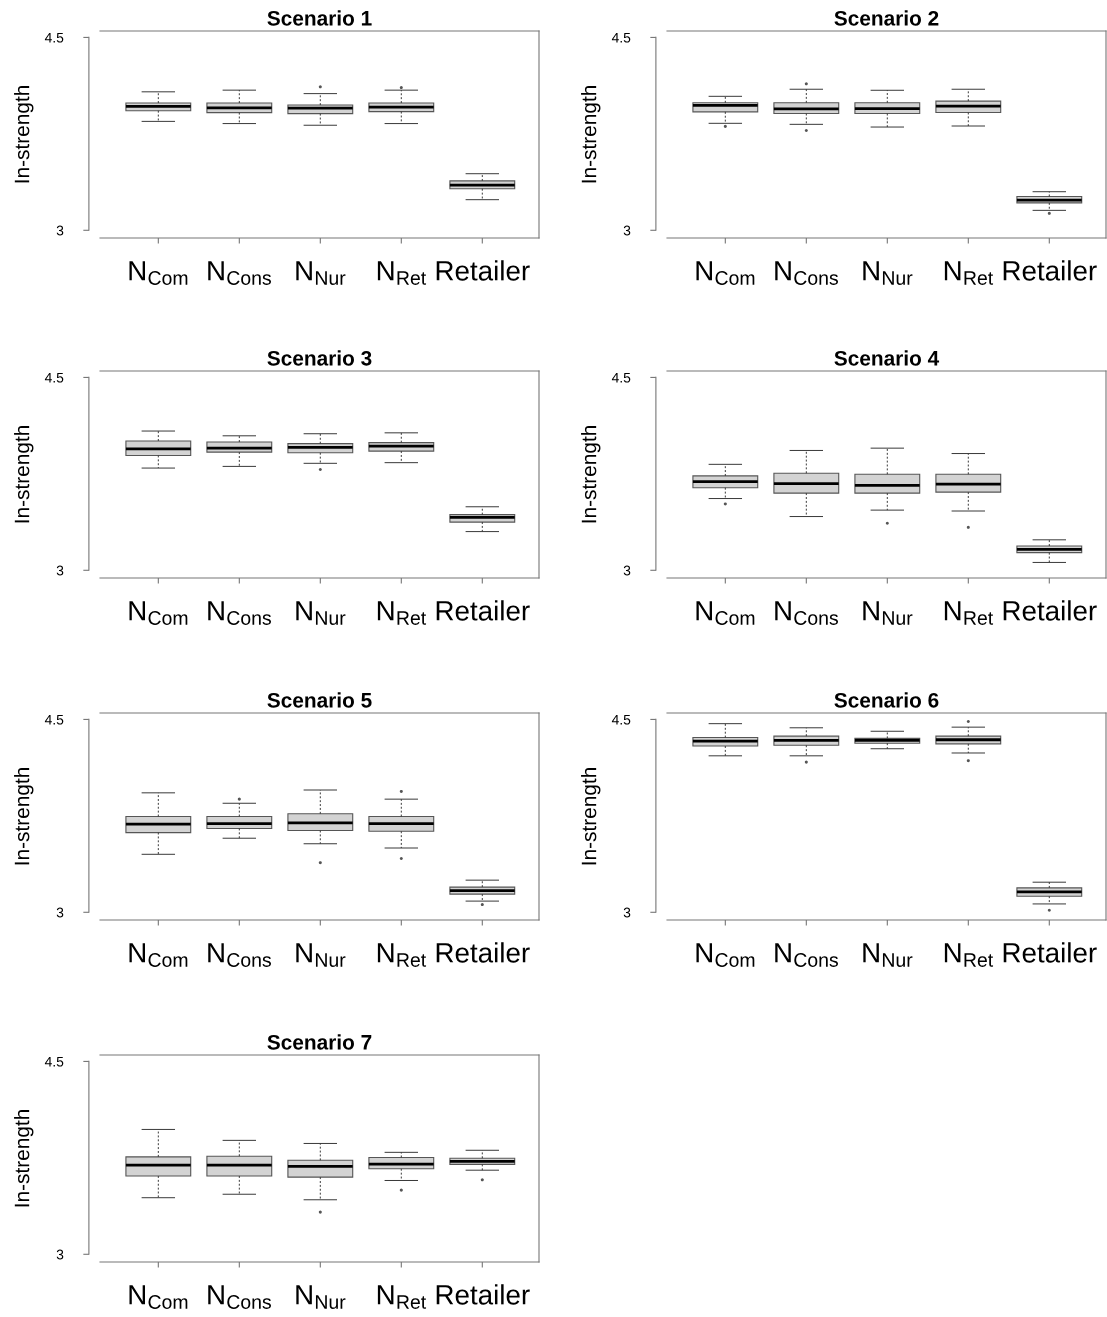  Describe the element at coordinates (886, 700) in the screenshot. I see `chart-title: Scenario 6` at that location.